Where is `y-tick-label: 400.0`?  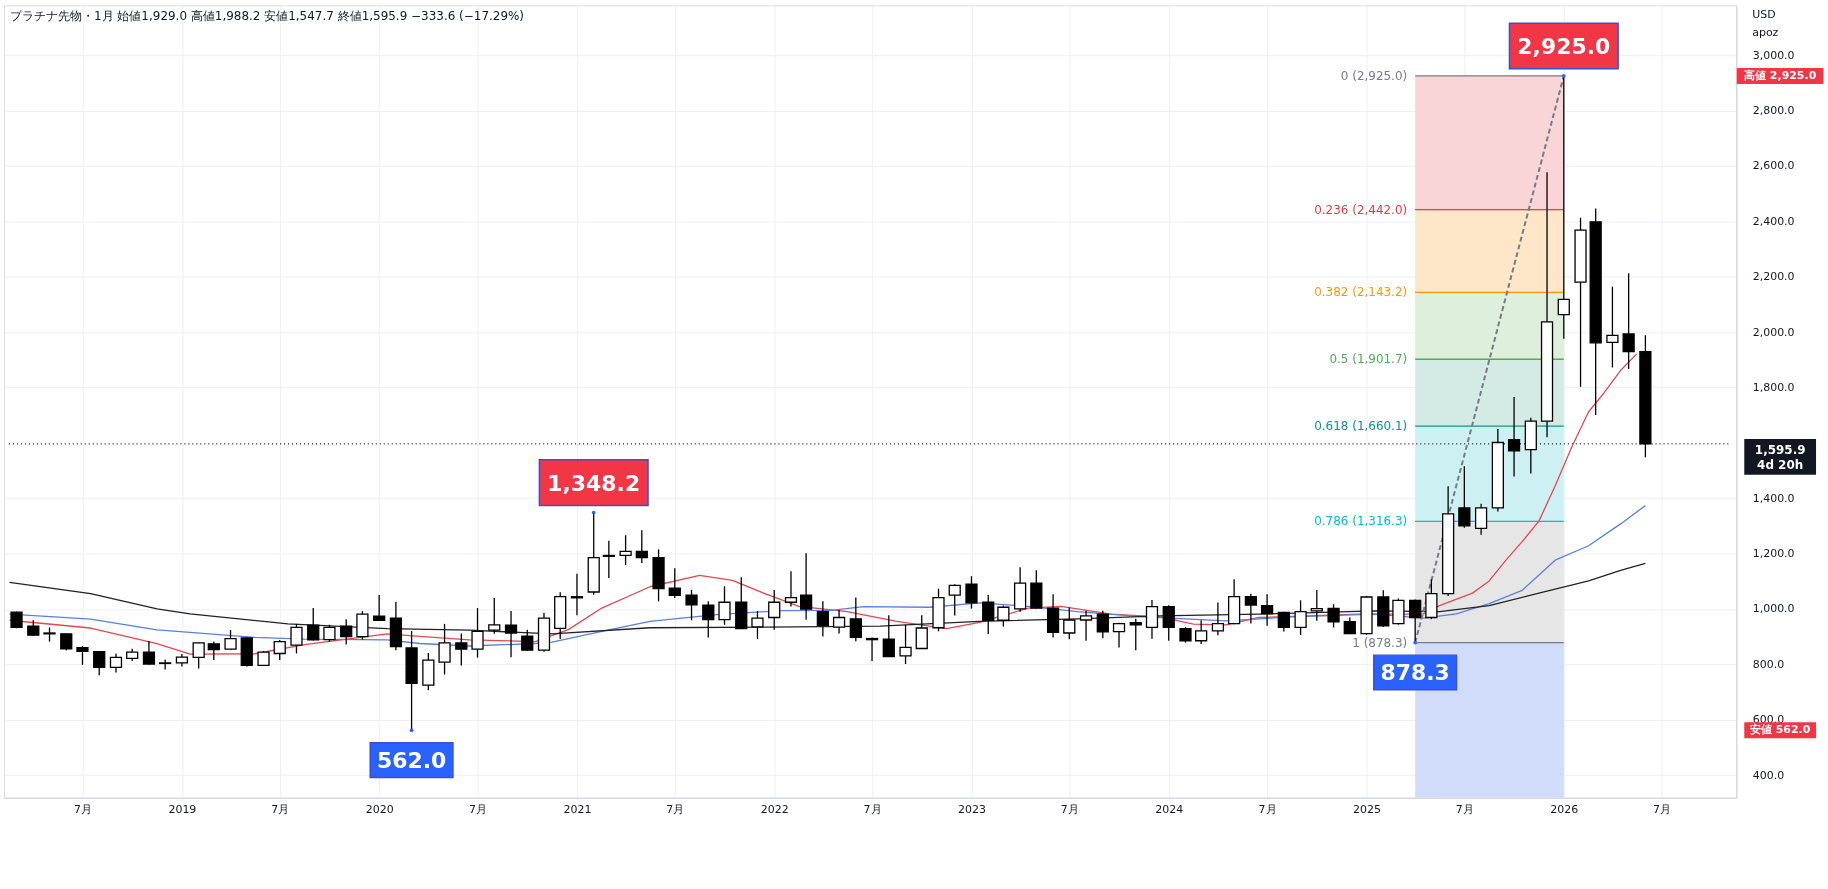 y-tick-label: 400.0 is located at coordinates (1768, 775).